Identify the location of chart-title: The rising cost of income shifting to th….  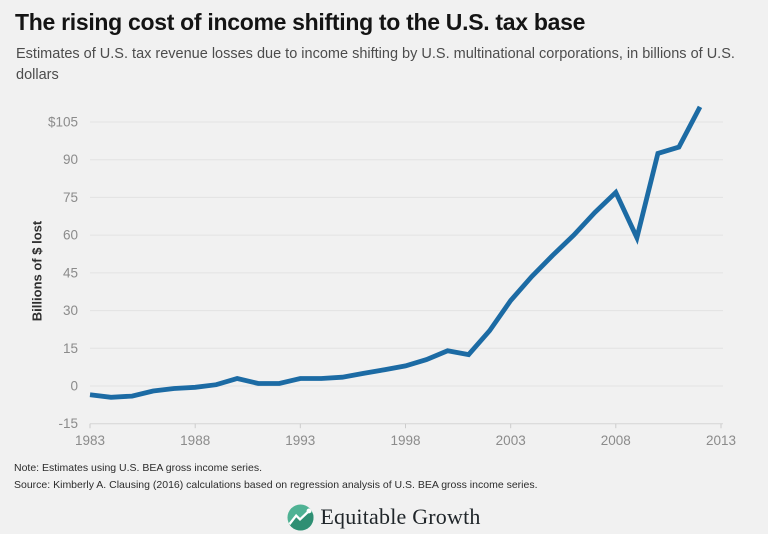
(300, 22).